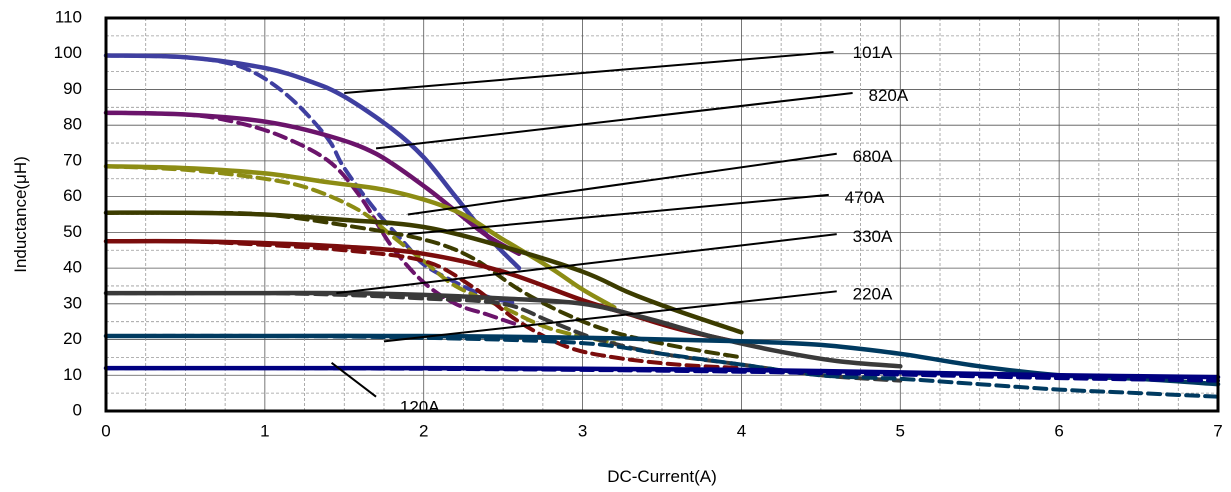 The width and height of the screenshot is (1231, 492). What do you see at coordinates (661, 430) in the screenshot?
I see `x-tick-labels: 0 1 2 3 4 5 6 7` at bounding box center [661, 430].